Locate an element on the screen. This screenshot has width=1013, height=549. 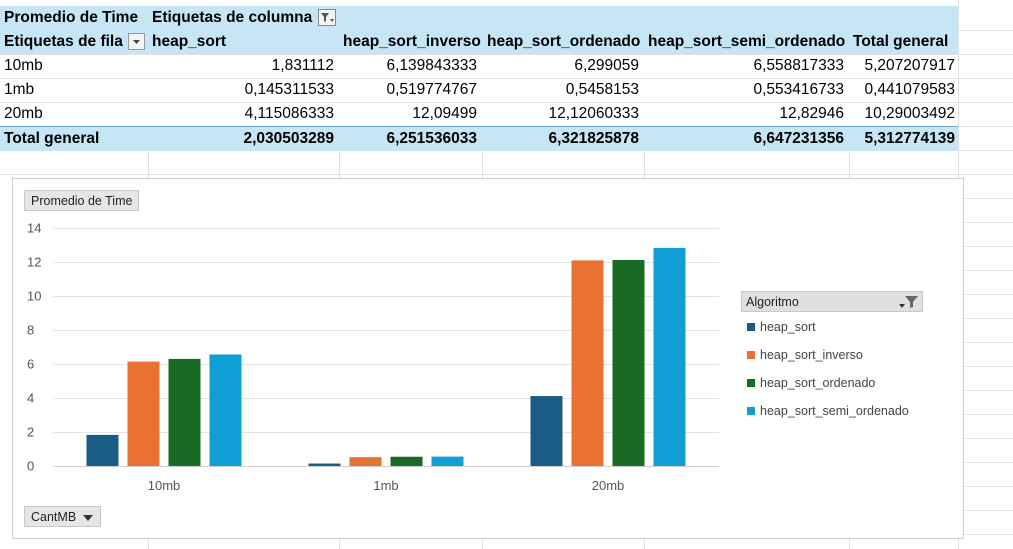
row-label: 1mb is located at coordinates (19, 89).